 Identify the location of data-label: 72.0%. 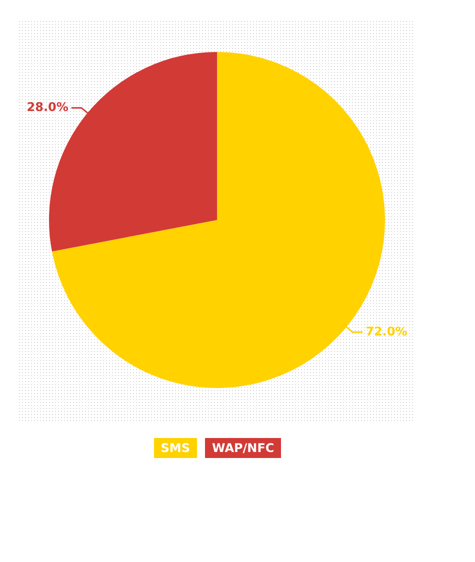
(387, 331).